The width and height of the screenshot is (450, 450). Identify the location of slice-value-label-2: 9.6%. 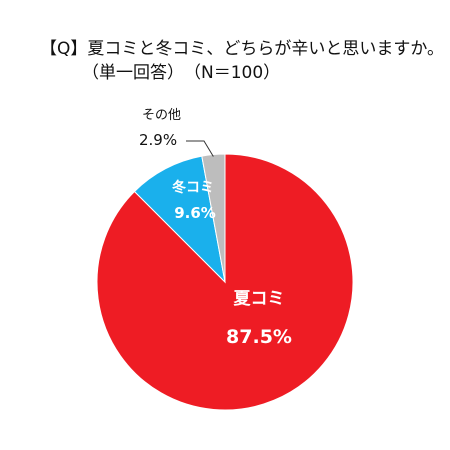
(195, 213).